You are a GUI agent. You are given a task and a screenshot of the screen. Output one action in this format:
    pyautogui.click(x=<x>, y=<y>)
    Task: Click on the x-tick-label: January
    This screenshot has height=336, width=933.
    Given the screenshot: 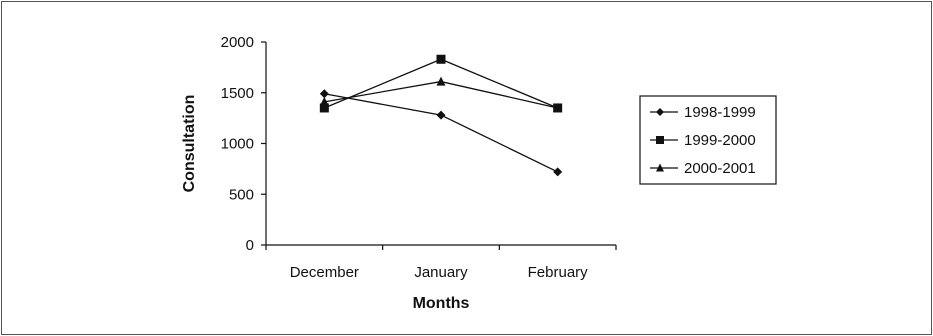 What is the action you would take?
    pyautogui.click(x=441, y=272)
    